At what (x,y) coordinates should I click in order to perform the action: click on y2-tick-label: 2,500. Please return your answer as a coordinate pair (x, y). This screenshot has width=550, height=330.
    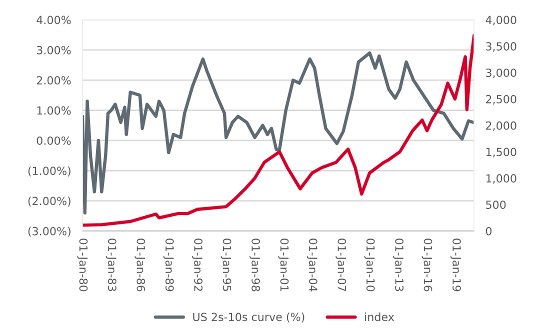
    Looking at the image, I should click on (501, 99).